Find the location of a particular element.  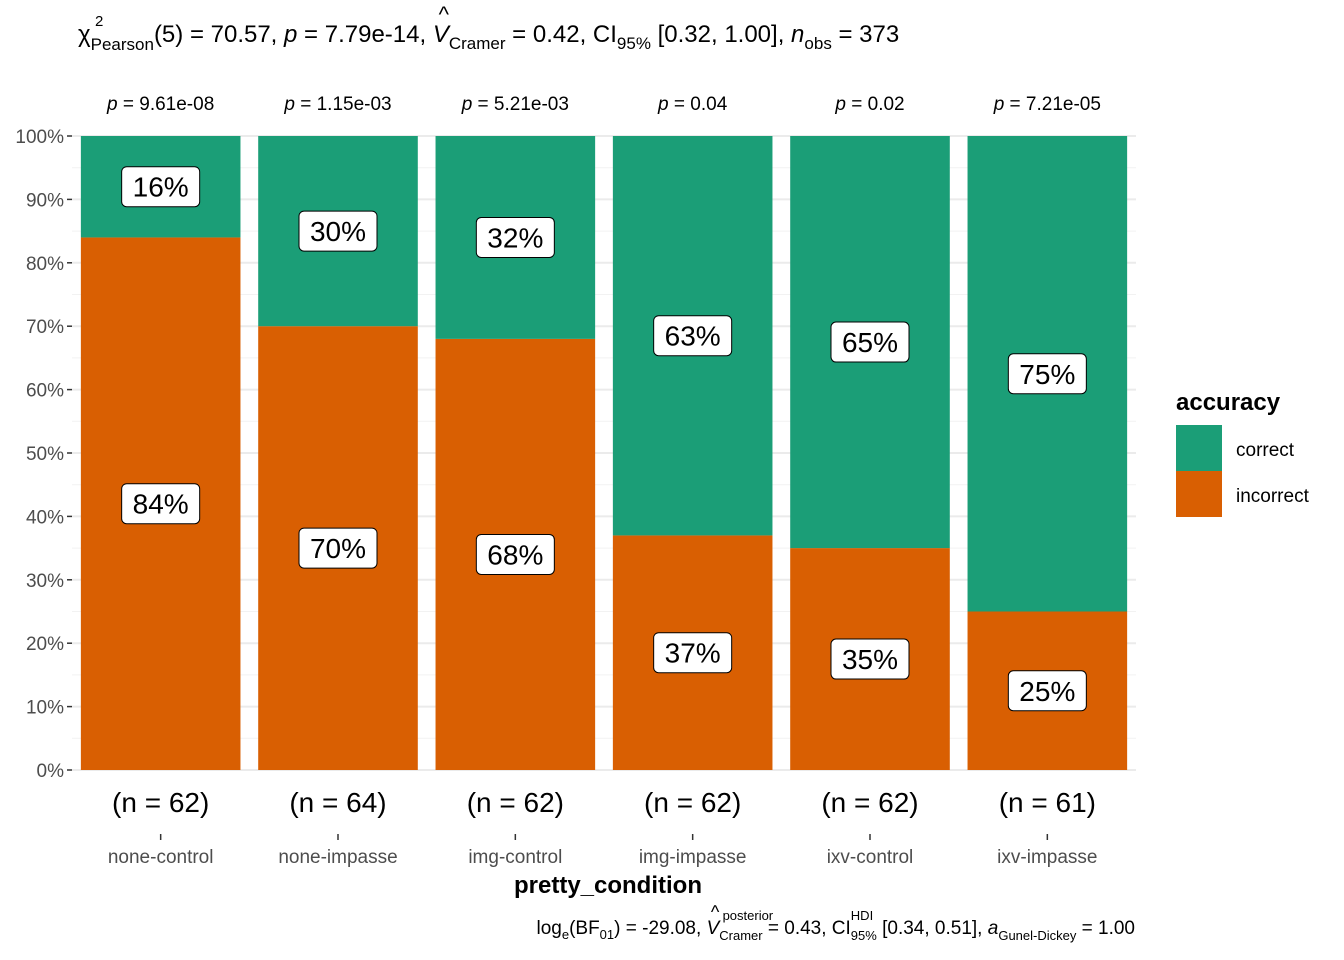

p-value-label: p = 9.61e-08 is located at coordinates (160, 104).